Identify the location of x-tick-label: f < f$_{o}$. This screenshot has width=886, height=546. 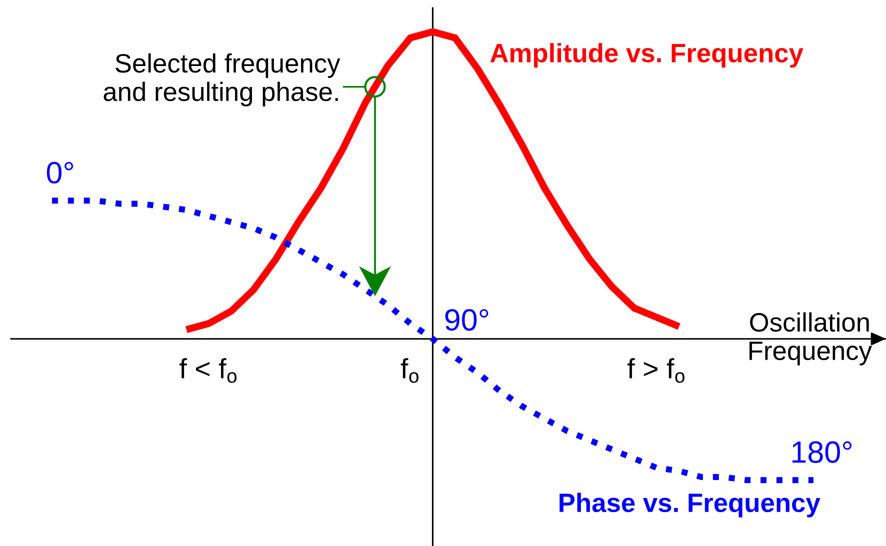
(208, 370).